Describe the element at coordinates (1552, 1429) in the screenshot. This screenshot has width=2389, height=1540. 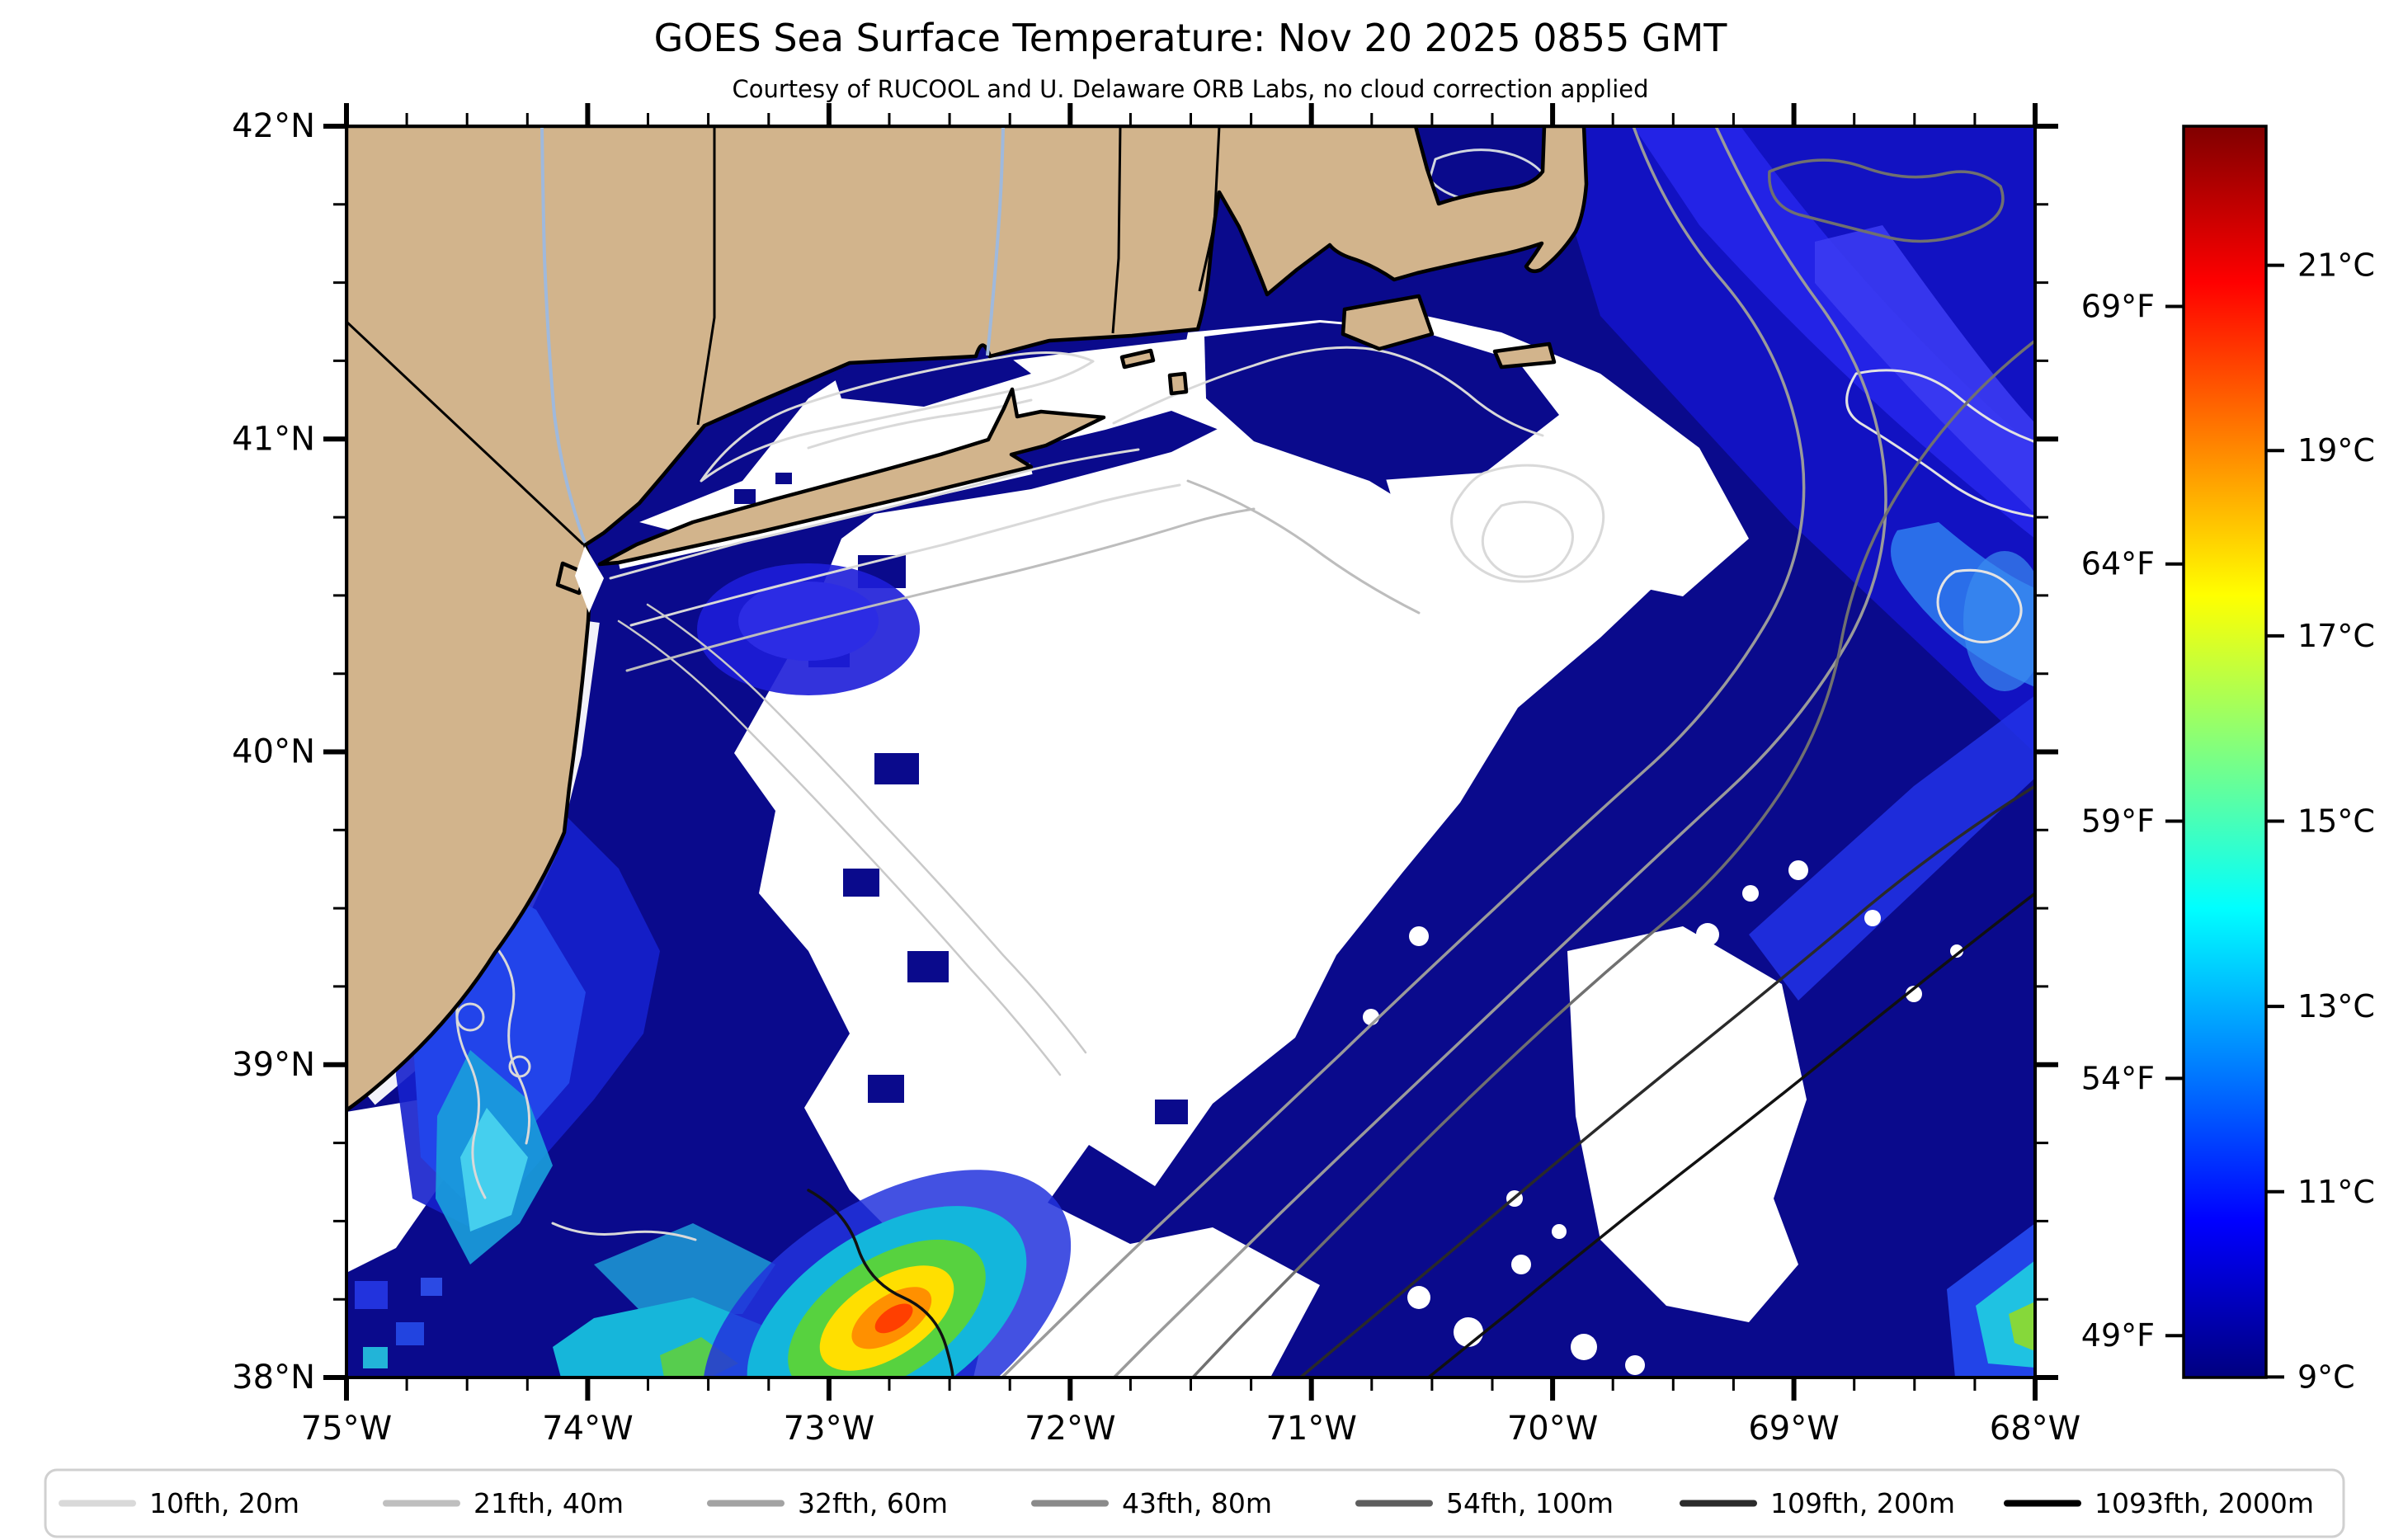
I see `x-tick-label: 70°W` at that location.